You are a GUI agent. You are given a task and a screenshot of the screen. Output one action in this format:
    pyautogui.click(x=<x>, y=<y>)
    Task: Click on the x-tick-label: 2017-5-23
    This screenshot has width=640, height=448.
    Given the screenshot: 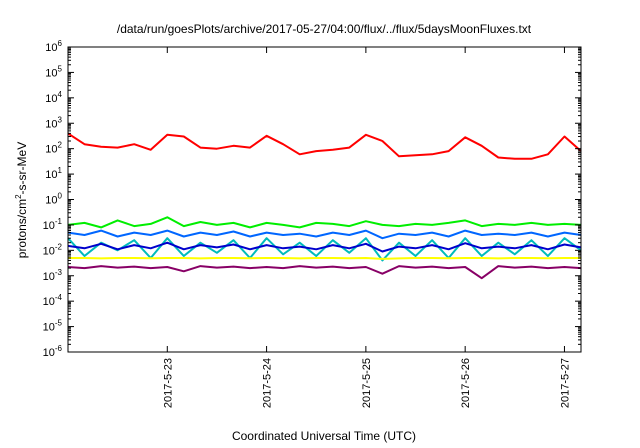 What is the action you would take?
    pyautogui.click(x=168, y=383)
    